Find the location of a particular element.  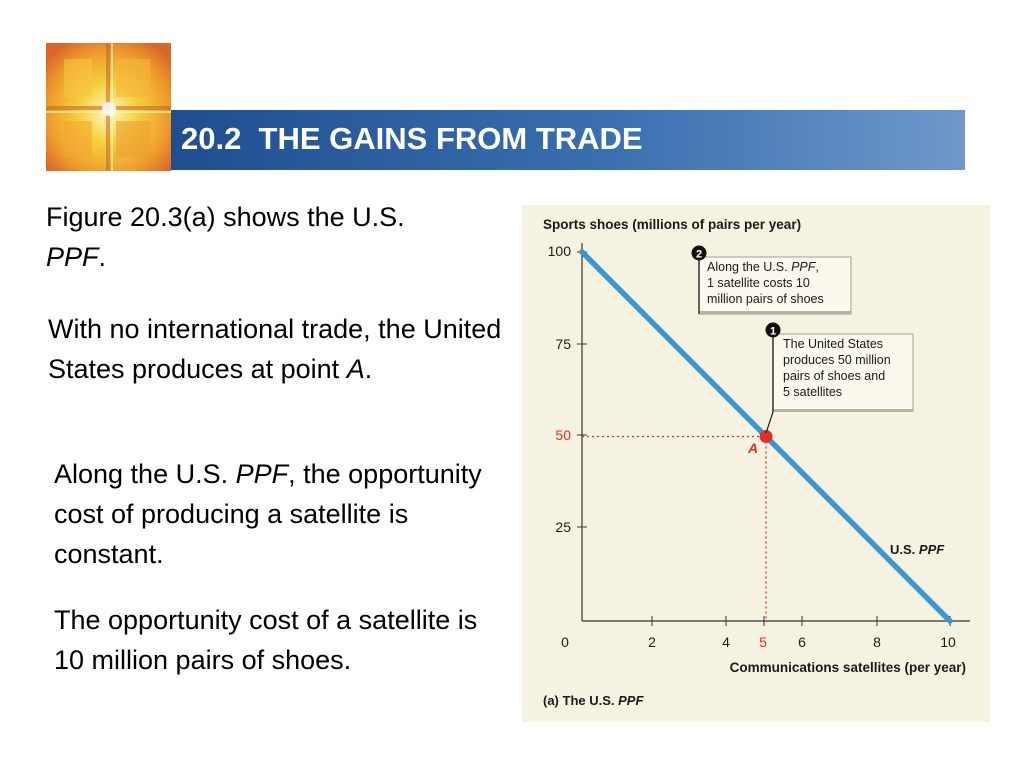

x-tick-label-10: 10 is located at coordinates (948, 642).